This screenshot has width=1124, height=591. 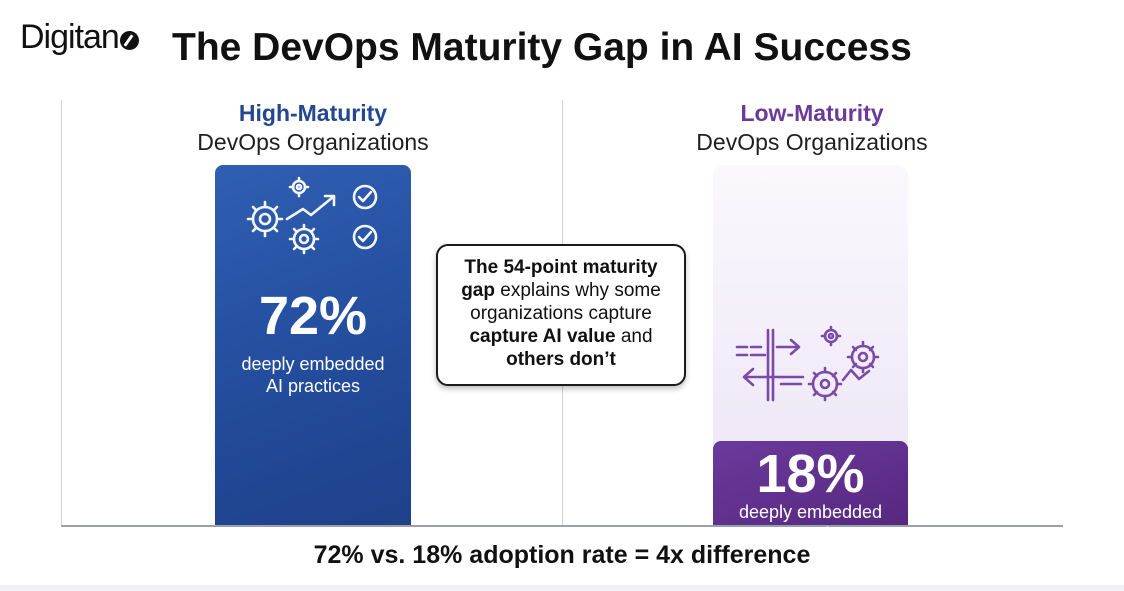 I want to click on category-sub-low: DevOps Organizations, so click(x=812, y=142).